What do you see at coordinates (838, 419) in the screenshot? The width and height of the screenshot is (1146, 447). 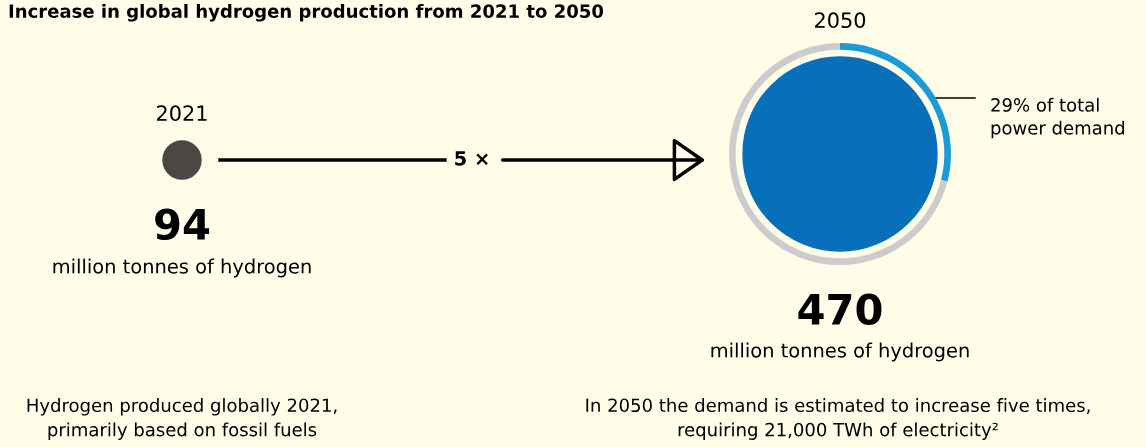 I see `text: In 2050 the demand is estimated to increase five times, requiring 21,000 TWh of electricity²` at bounding box center [838, 419].